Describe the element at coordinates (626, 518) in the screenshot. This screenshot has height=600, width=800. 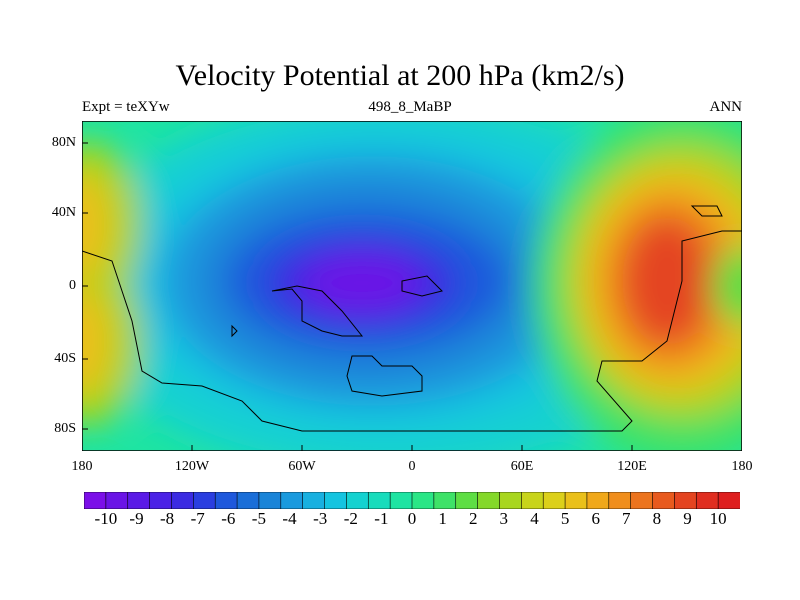
I see `colorbar-tick-label: 7` at that location.